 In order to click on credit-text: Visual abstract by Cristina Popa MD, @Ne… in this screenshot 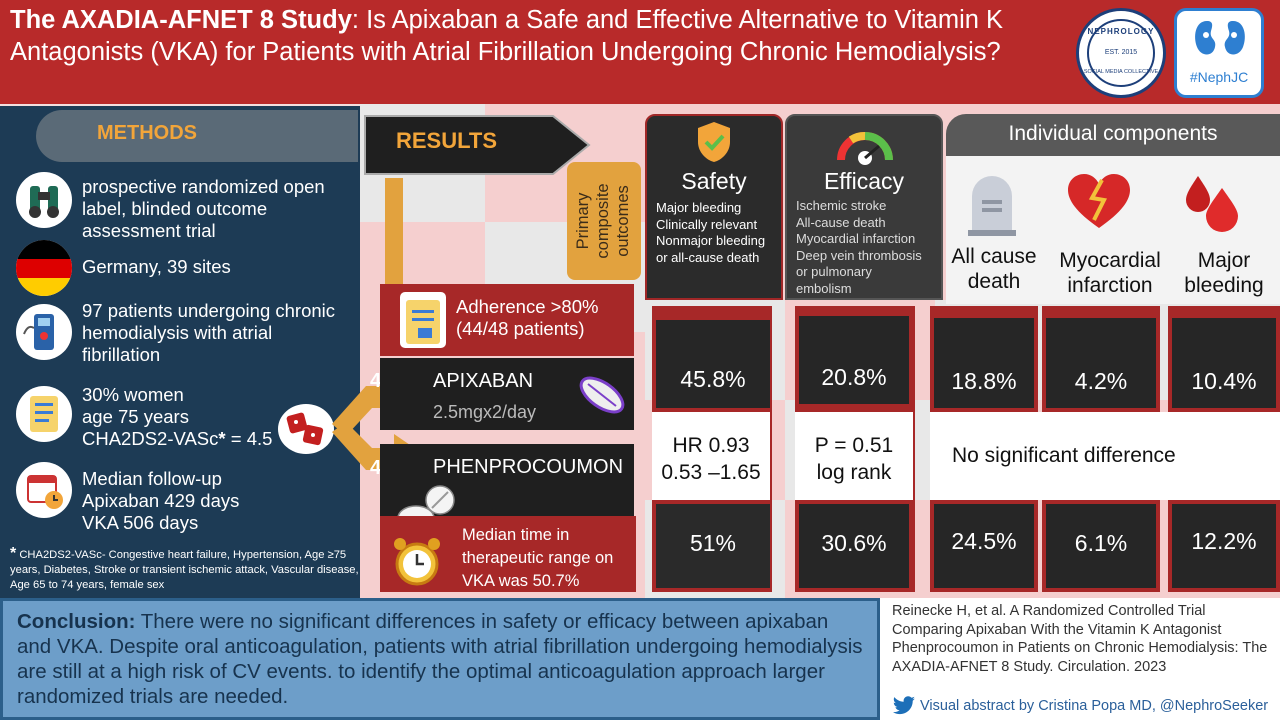, I will do `click(1094, 706)`.